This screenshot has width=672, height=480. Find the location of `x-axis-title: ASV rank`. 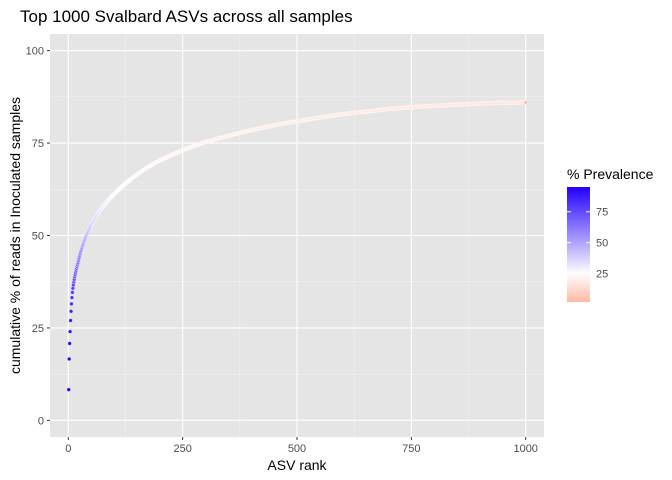

x-axis-title: ASV rank is located at coordinates (297, 465).